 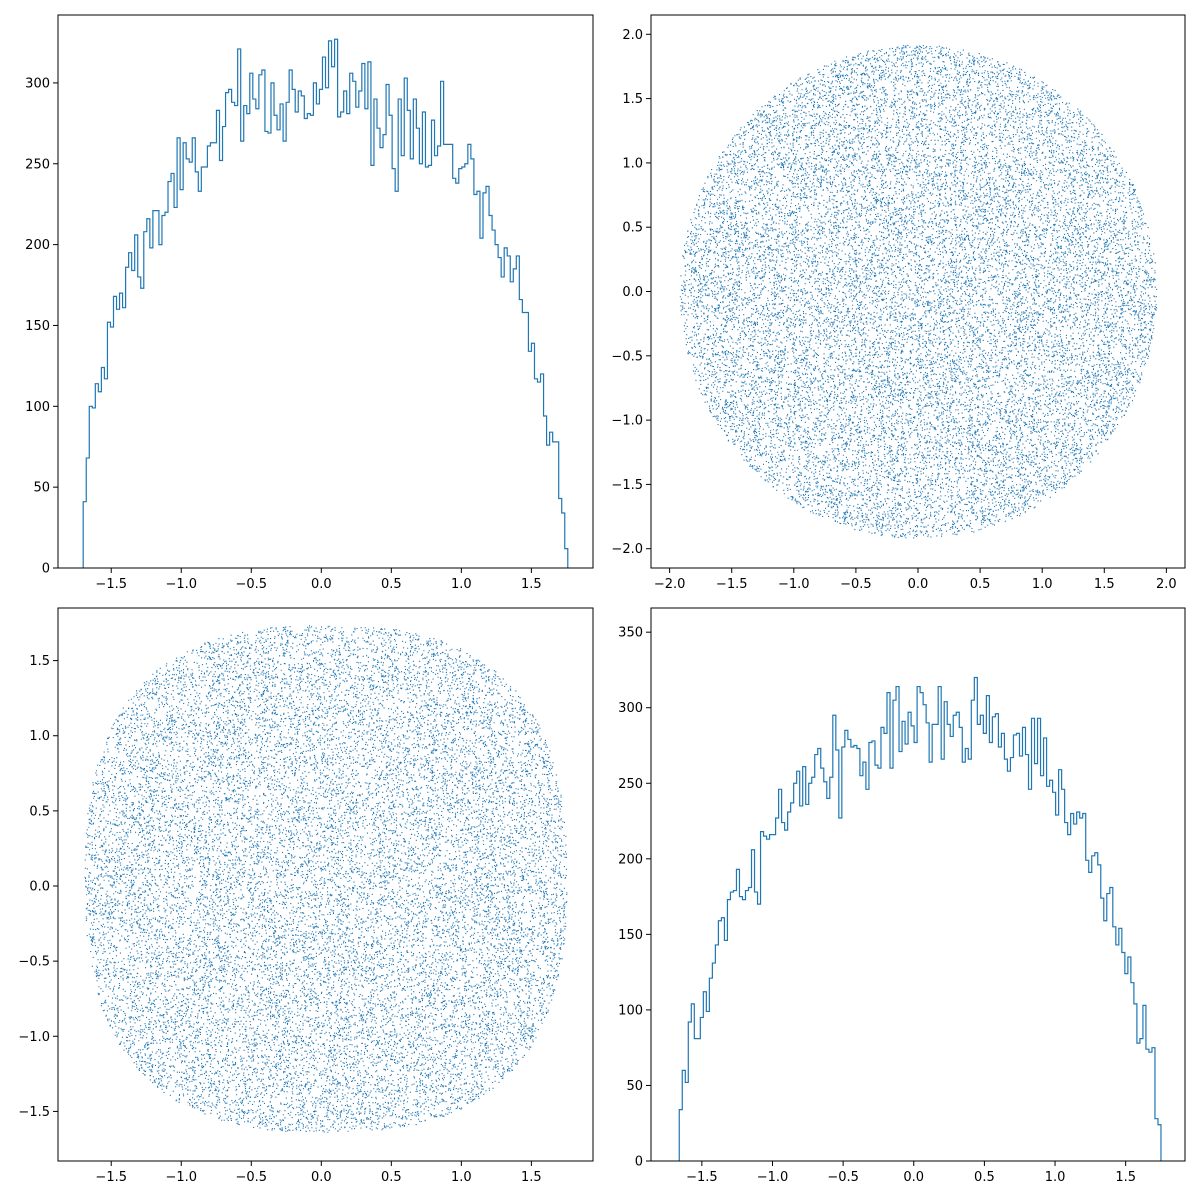 What do you see at coordinates (1166, 584) in the screenshot?
I see `x-tick-label: 2.0` at bounding box center [1166, 584].